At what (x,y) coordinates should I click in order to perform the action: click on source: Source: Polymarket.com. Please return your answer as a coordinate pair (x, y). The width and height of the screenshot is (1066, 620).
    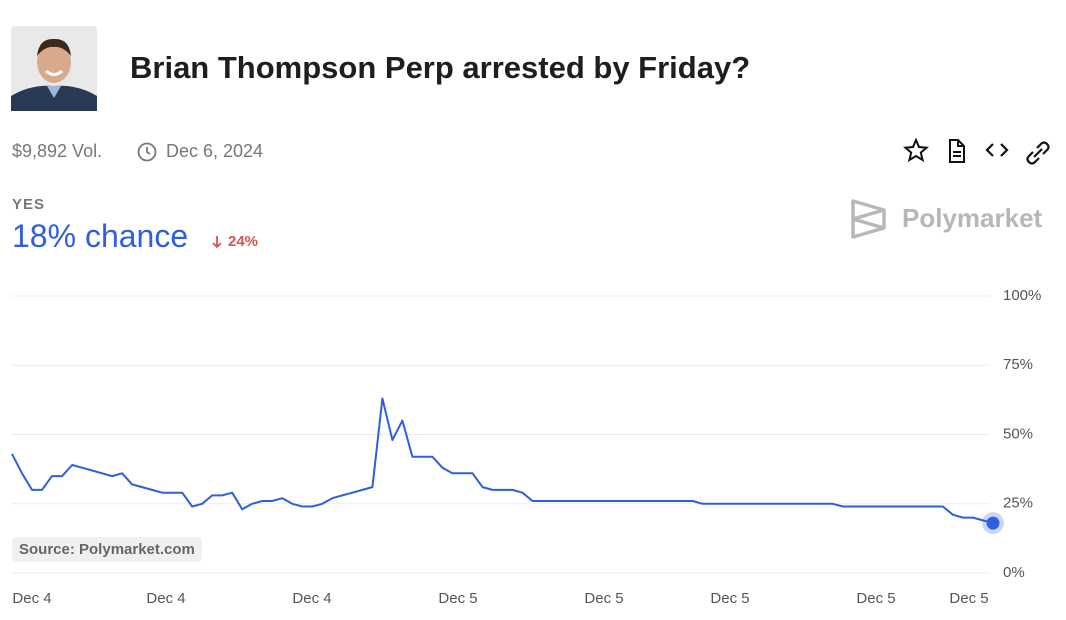
    Looking at the image, I should click on (107, 549).